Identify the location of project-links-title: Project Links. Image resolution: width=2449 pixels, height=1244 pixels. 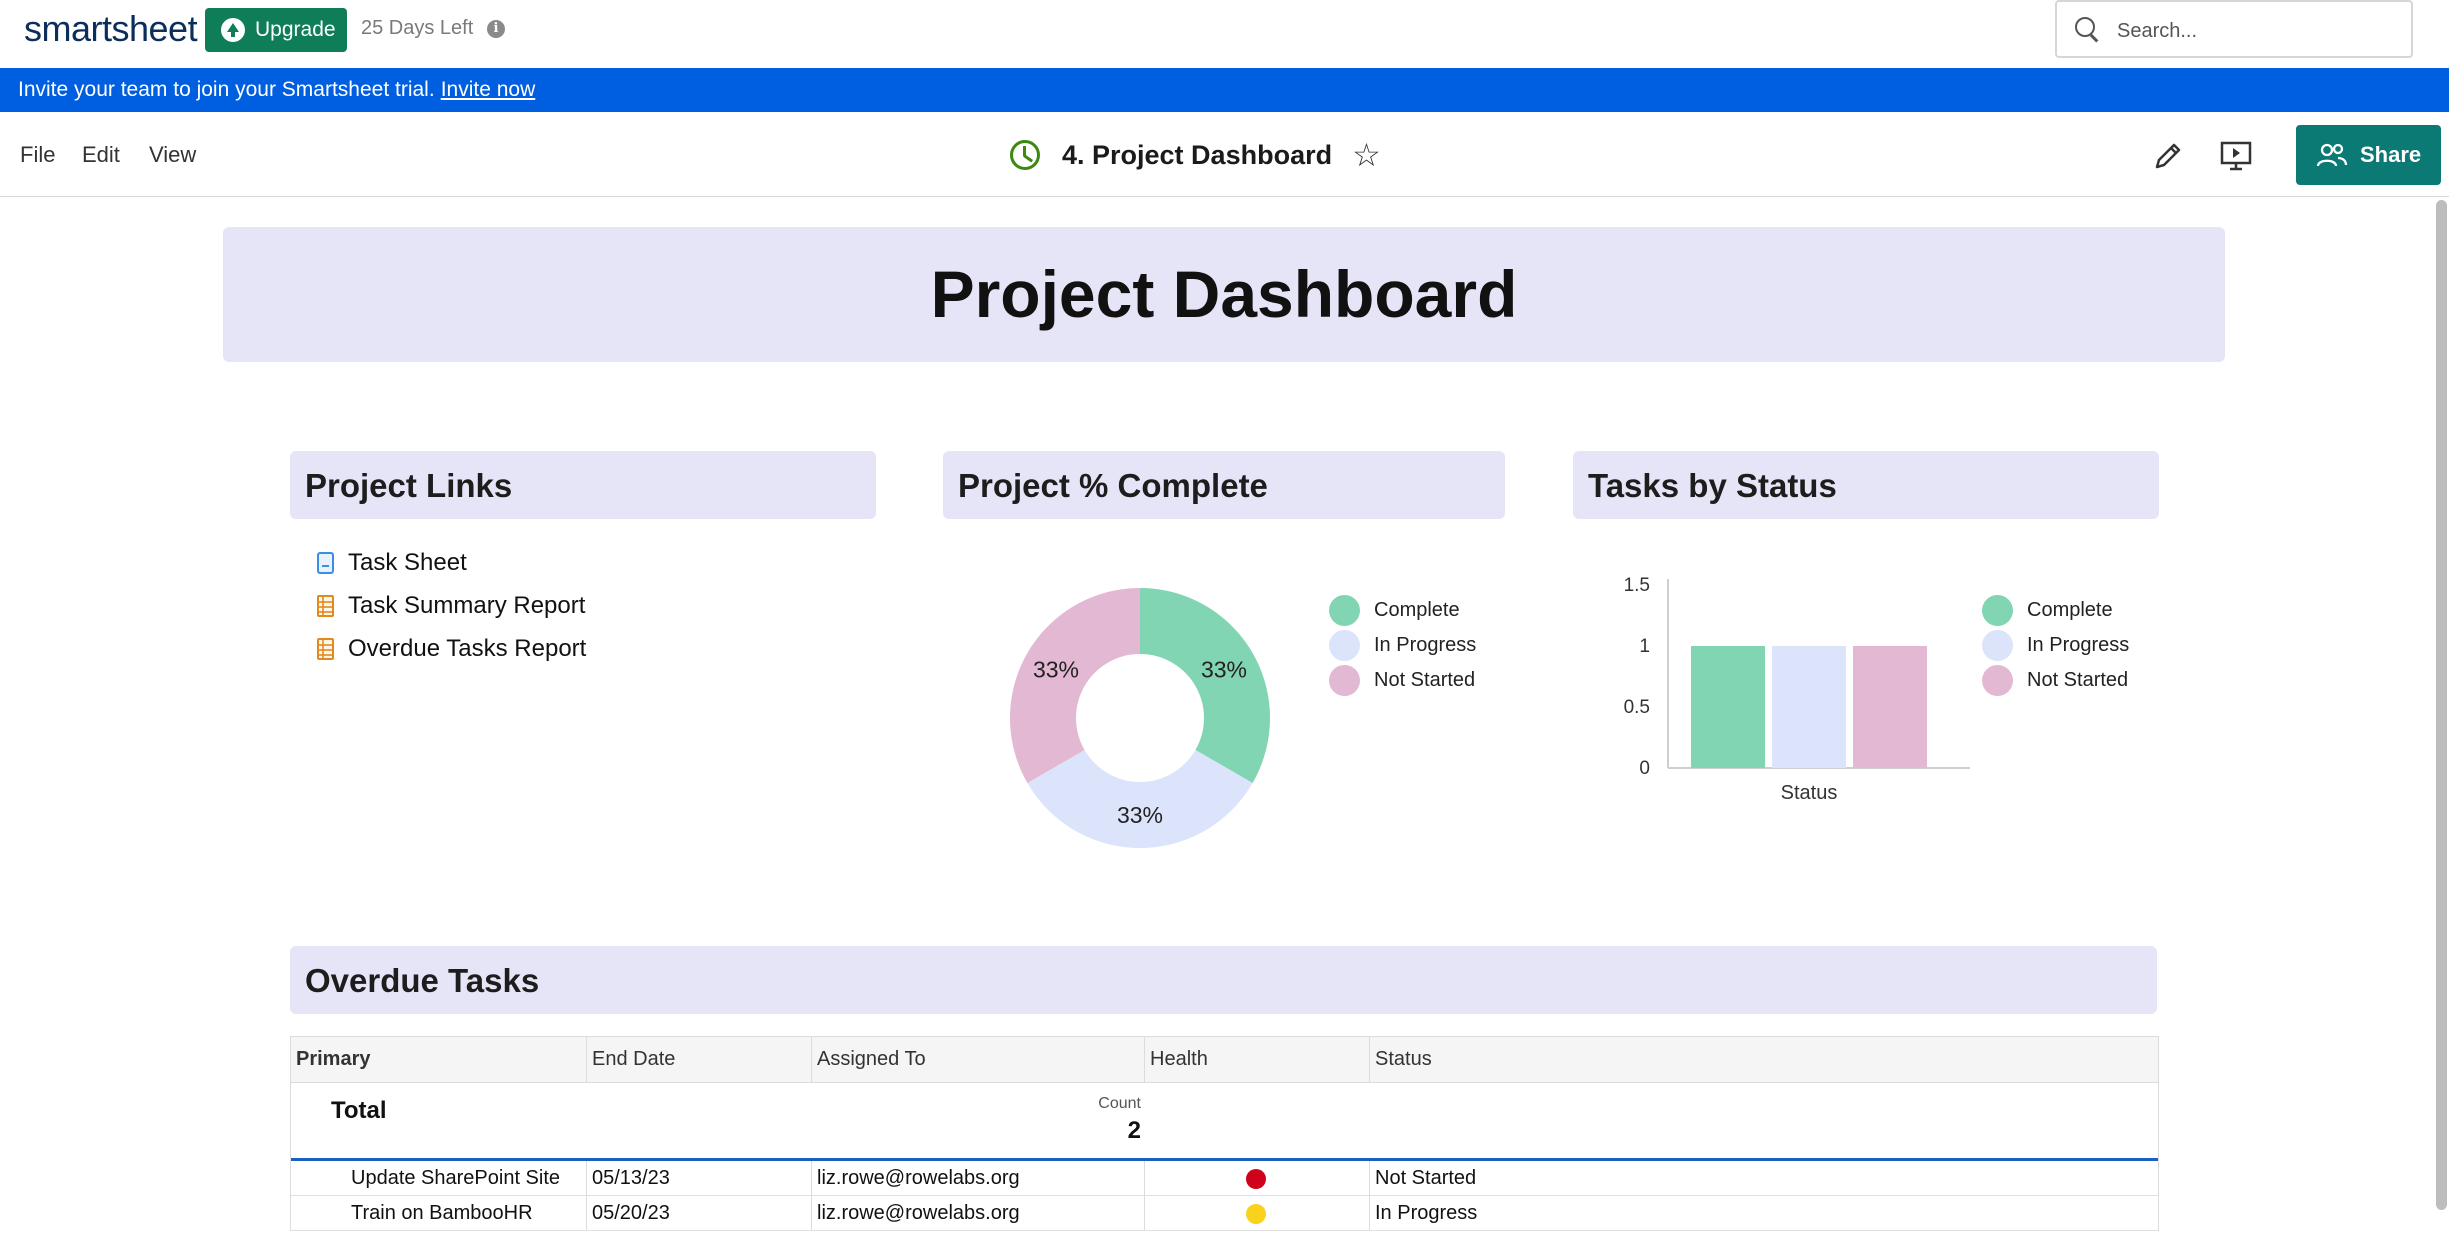
(409, 485).